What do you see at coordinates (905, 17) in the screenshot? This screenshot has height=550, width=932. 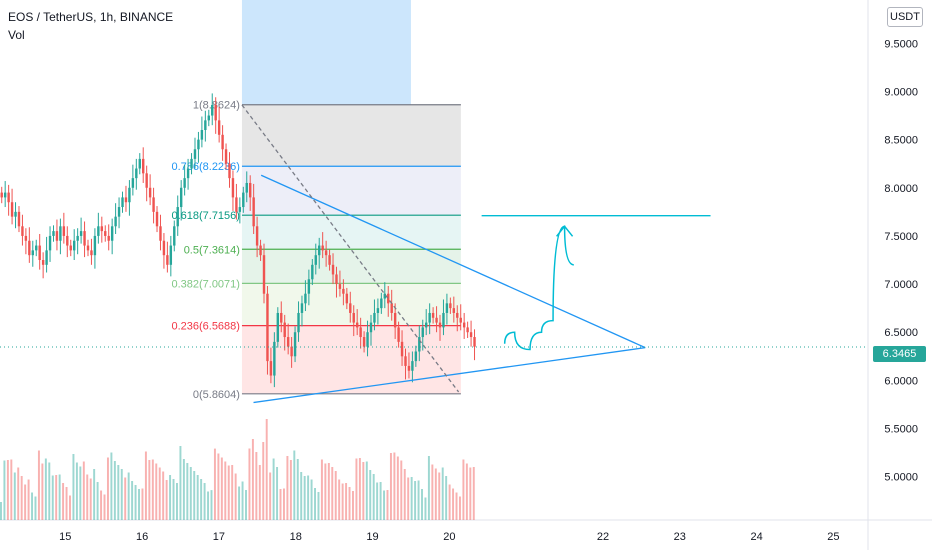 I see `currency-selector: USDT` at bounding box center [905, 17].